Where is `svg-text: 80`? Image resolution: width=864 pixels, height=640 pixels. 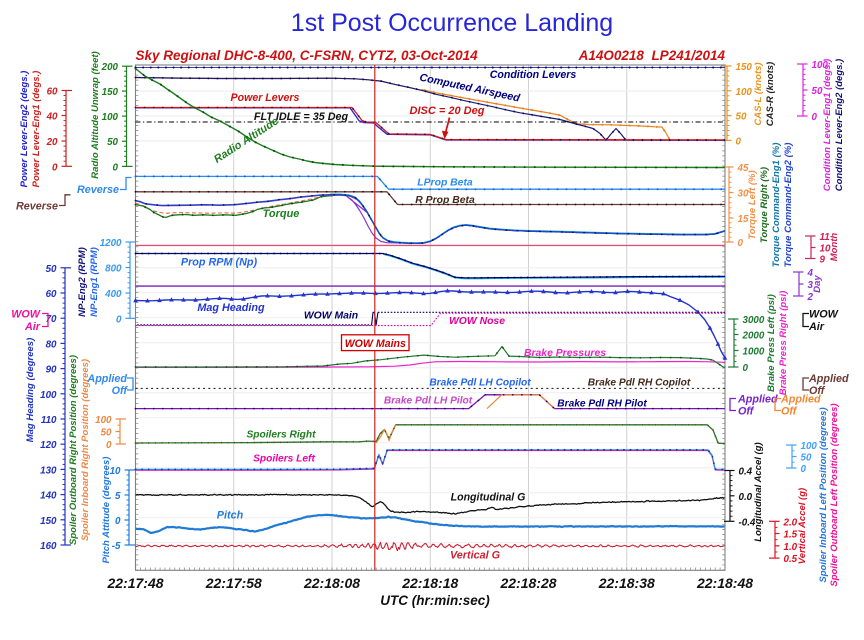 svg-text: 80 is located at coordinates (51, 344).